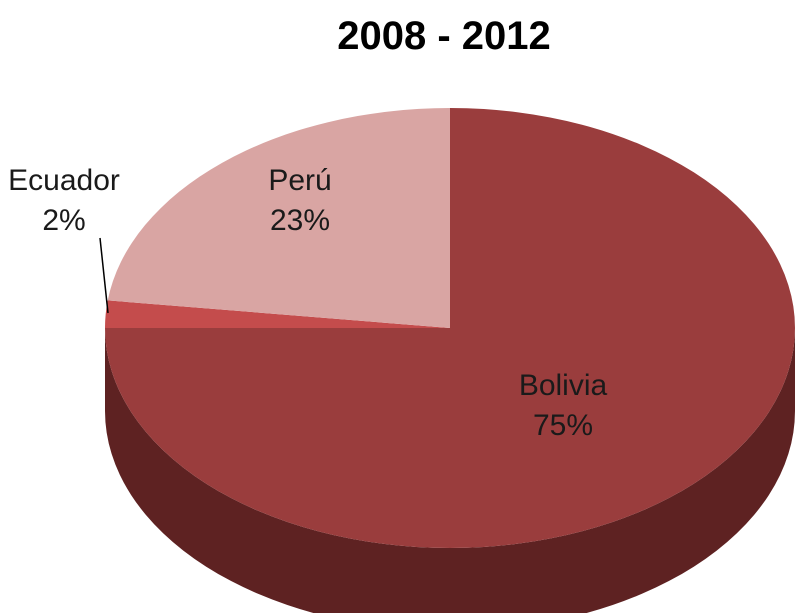 This screenshot has width=798, height=613. I want to click on label-ecuador-name: Ecuador, so click(64, 180).